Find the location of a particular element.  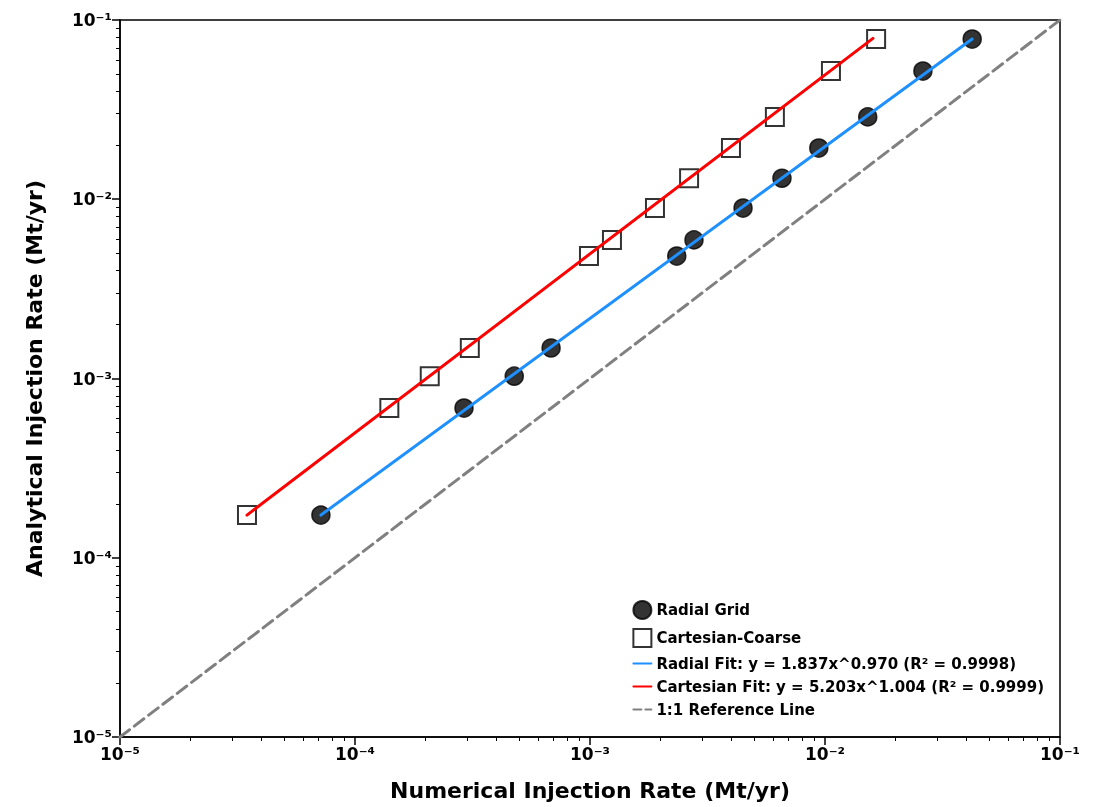

legend-label: Cartesian-Coarse is located at coordinates (729, 638).